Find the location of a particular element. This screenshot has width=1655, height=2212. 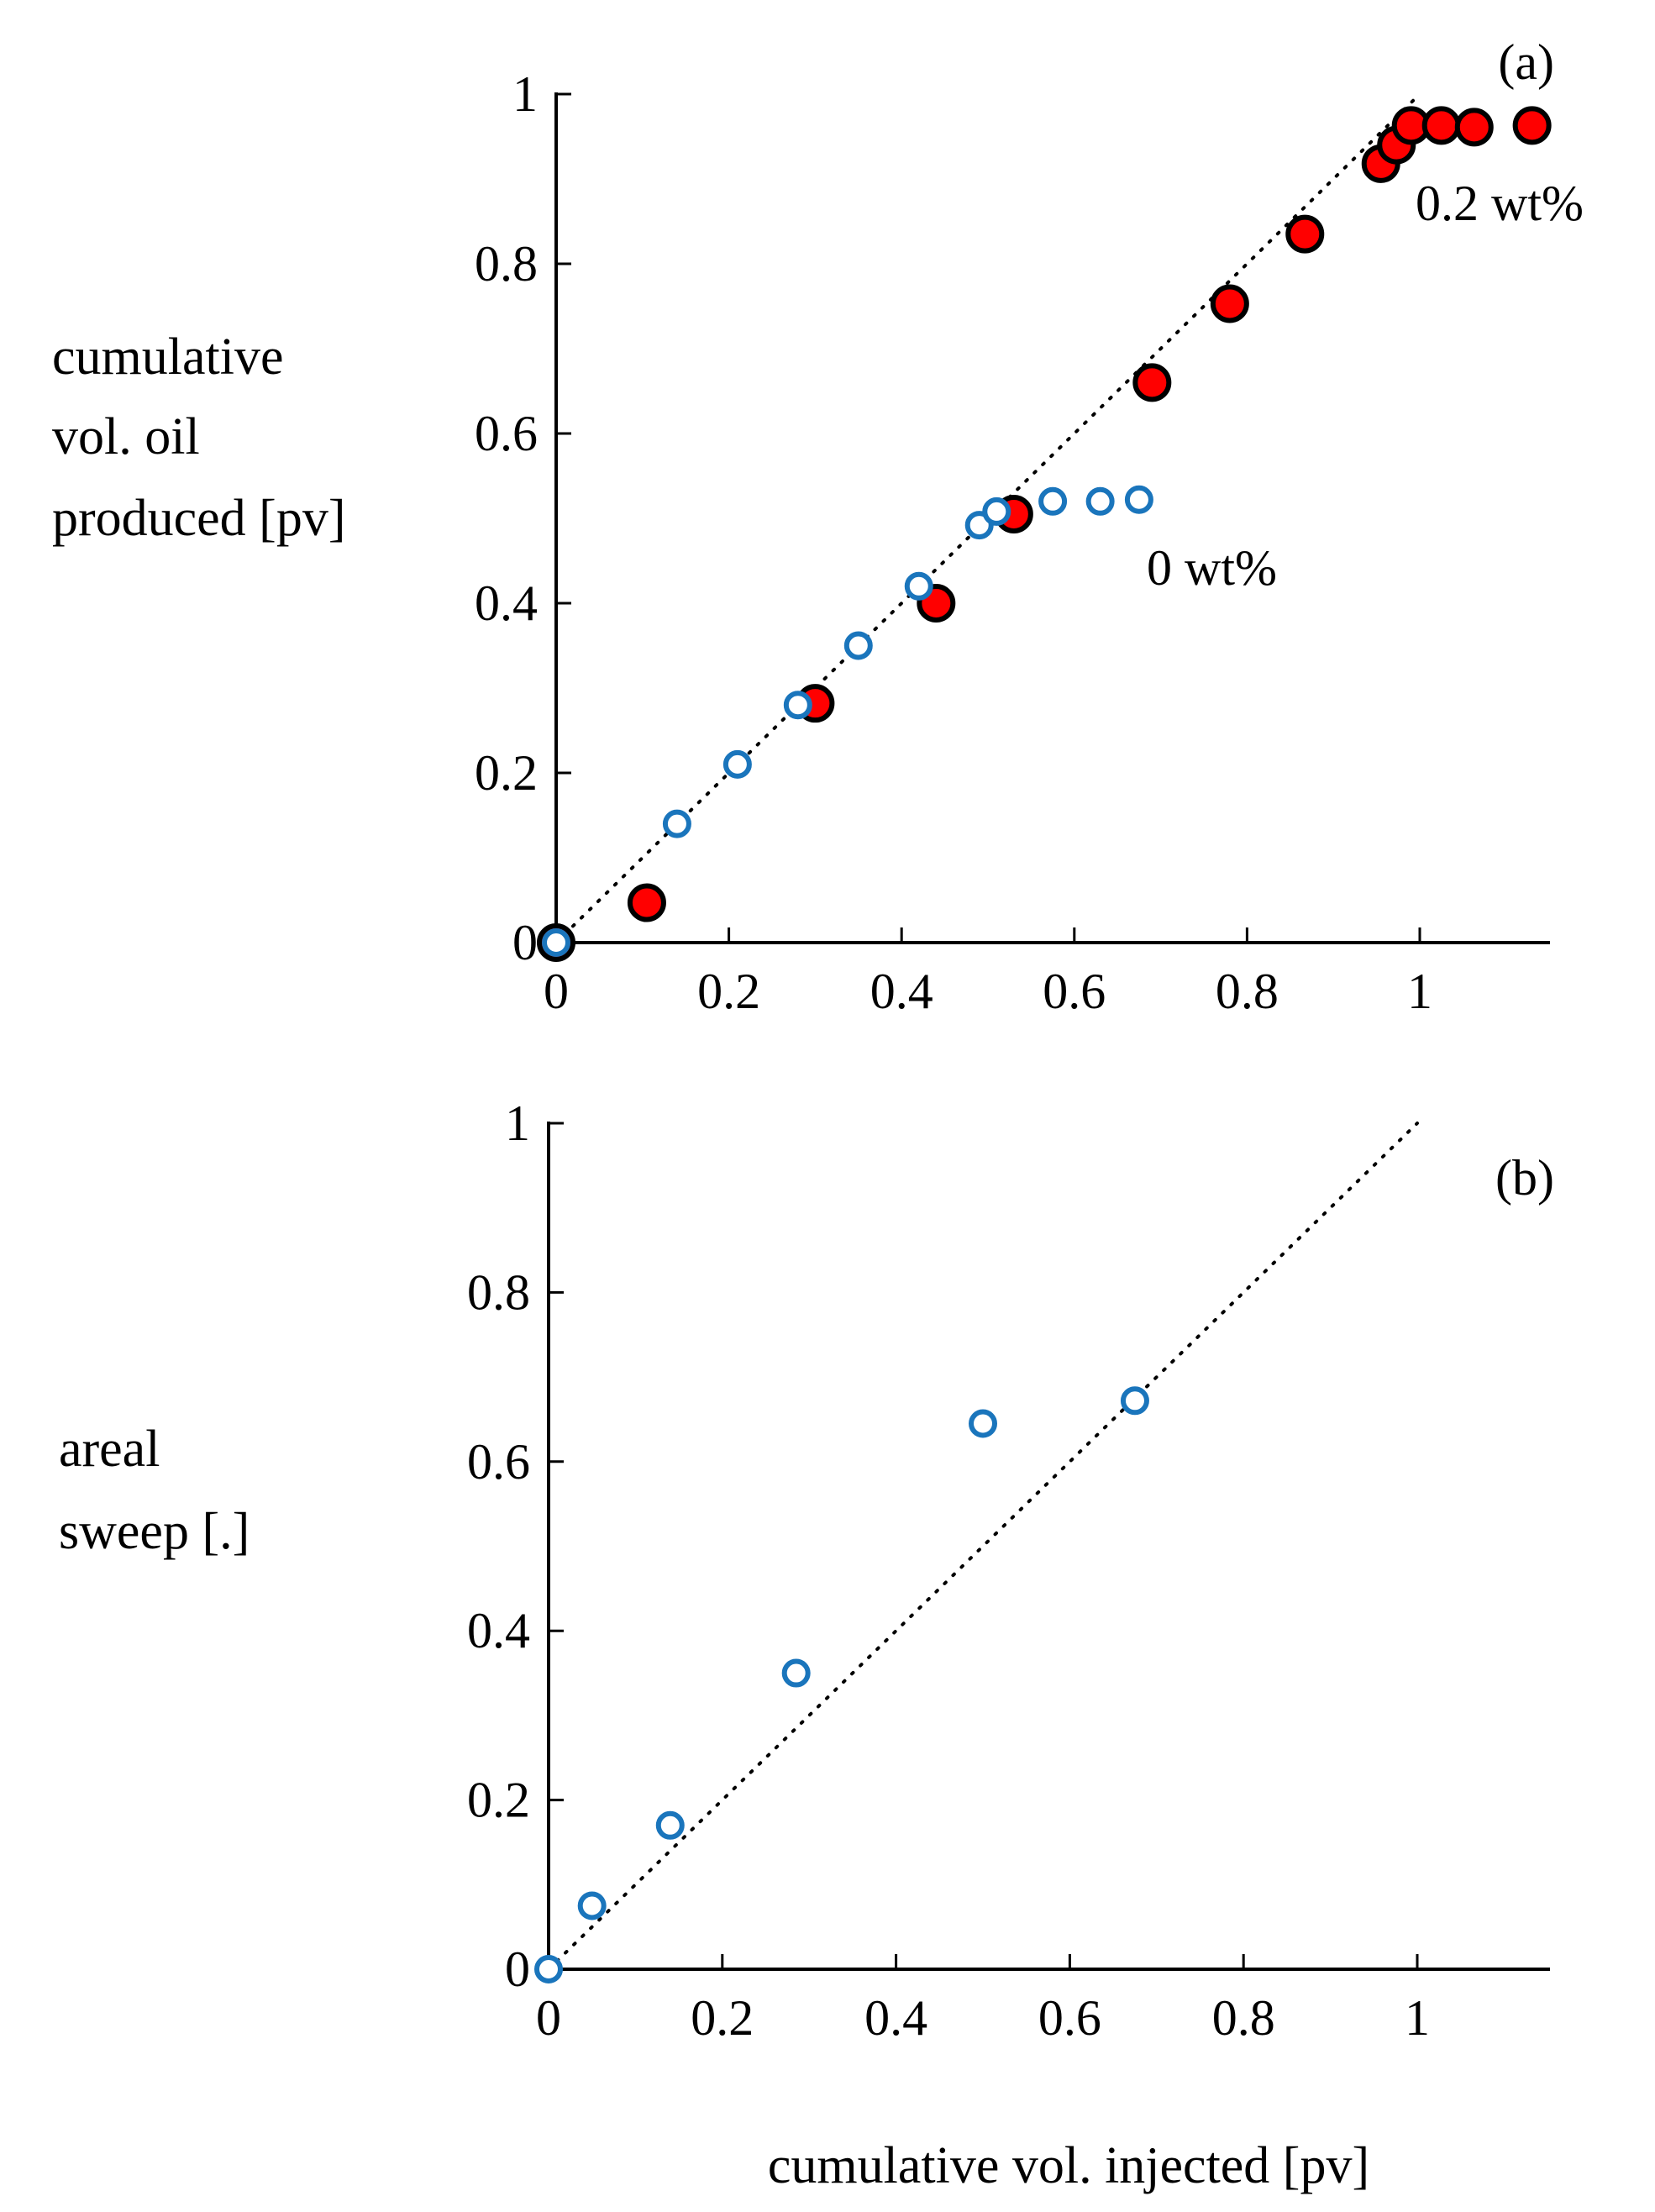

panel-label: (a) is located at coordinates (1526, 62).